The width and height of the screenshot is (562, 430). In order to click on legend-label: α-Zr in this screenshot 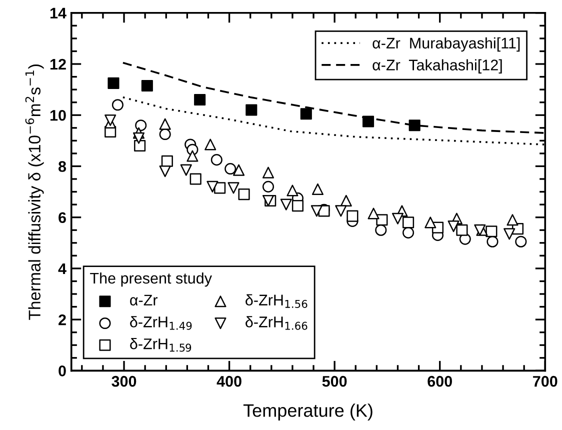, I will do `click(144, 300)`.